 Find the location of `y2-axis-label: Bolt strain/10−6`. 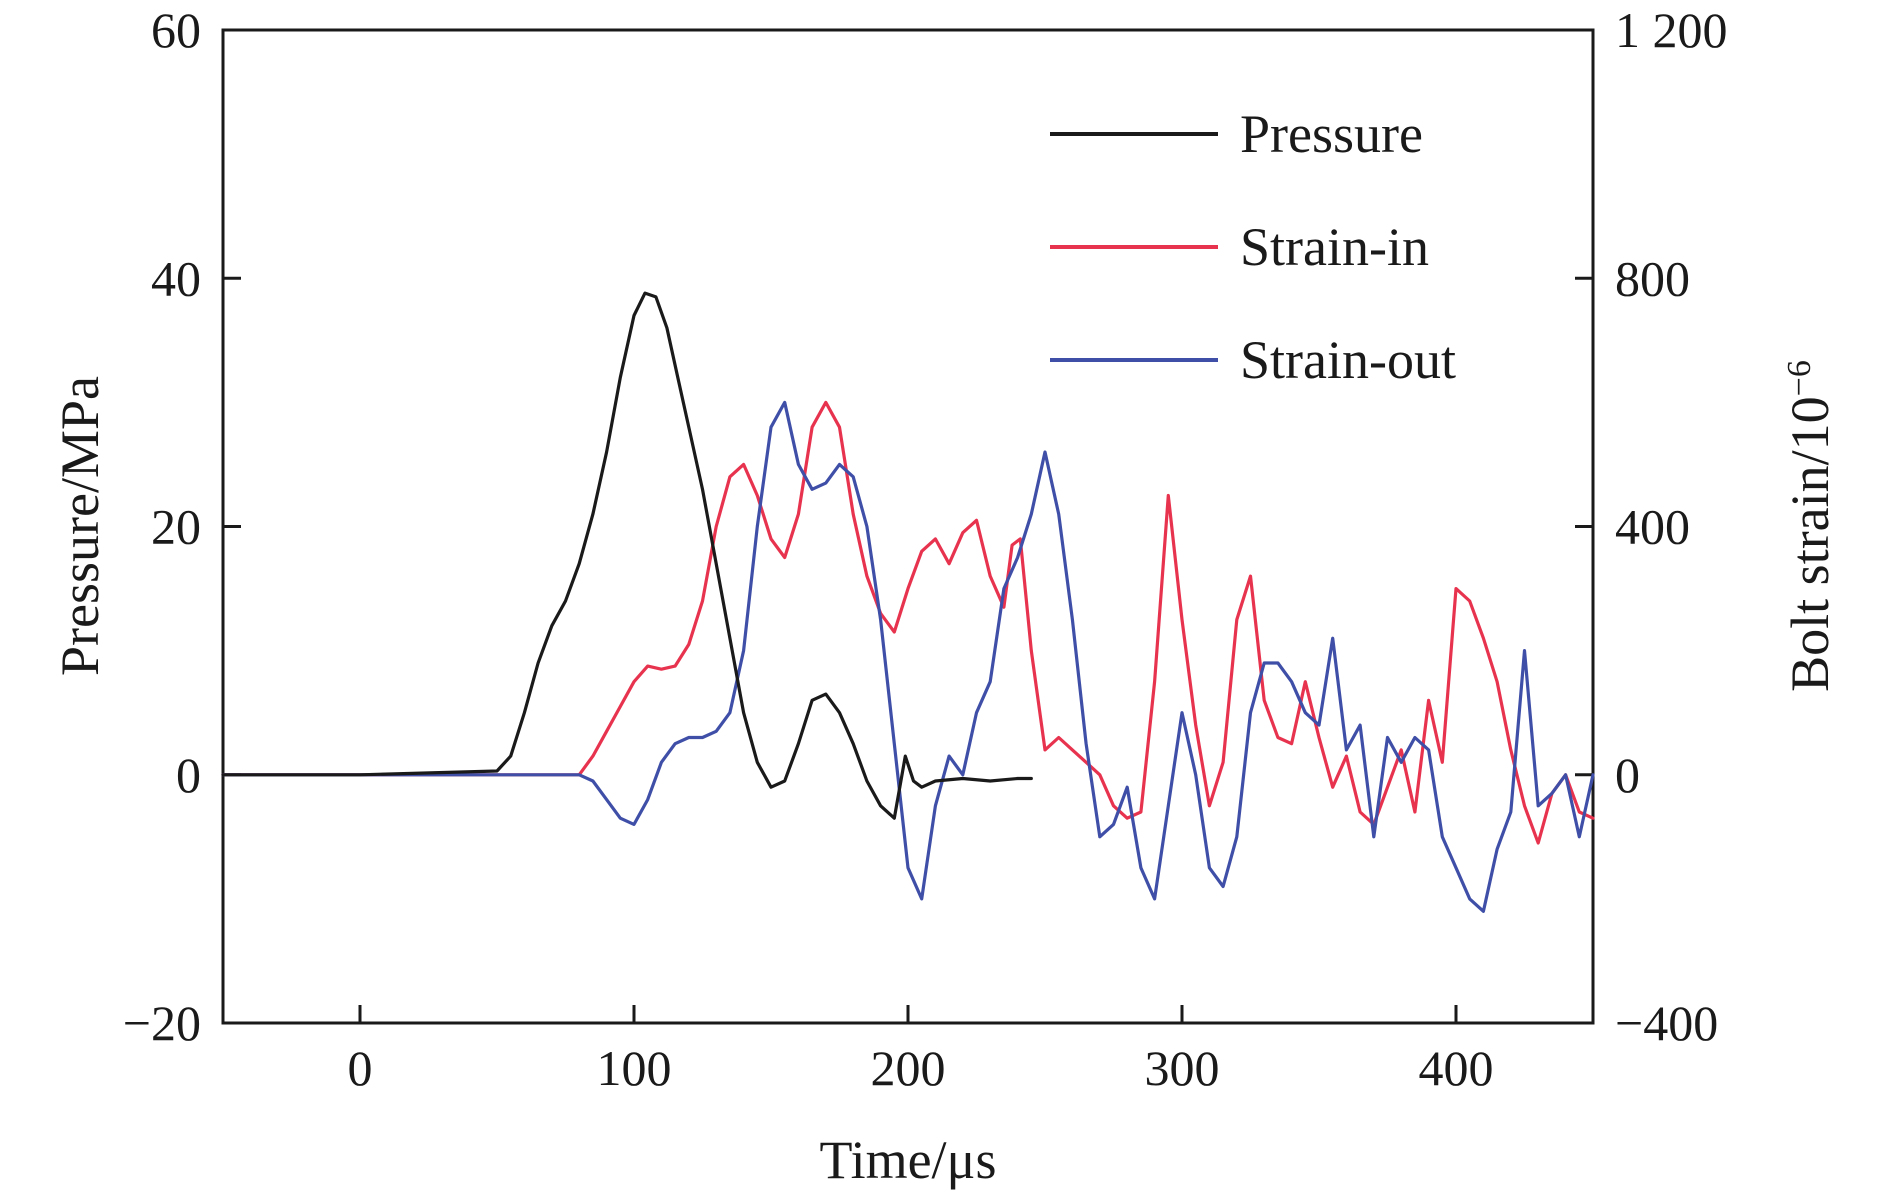

y2-axis-label: Bolt strain/10−6 is located at coordinates (1810, 526).